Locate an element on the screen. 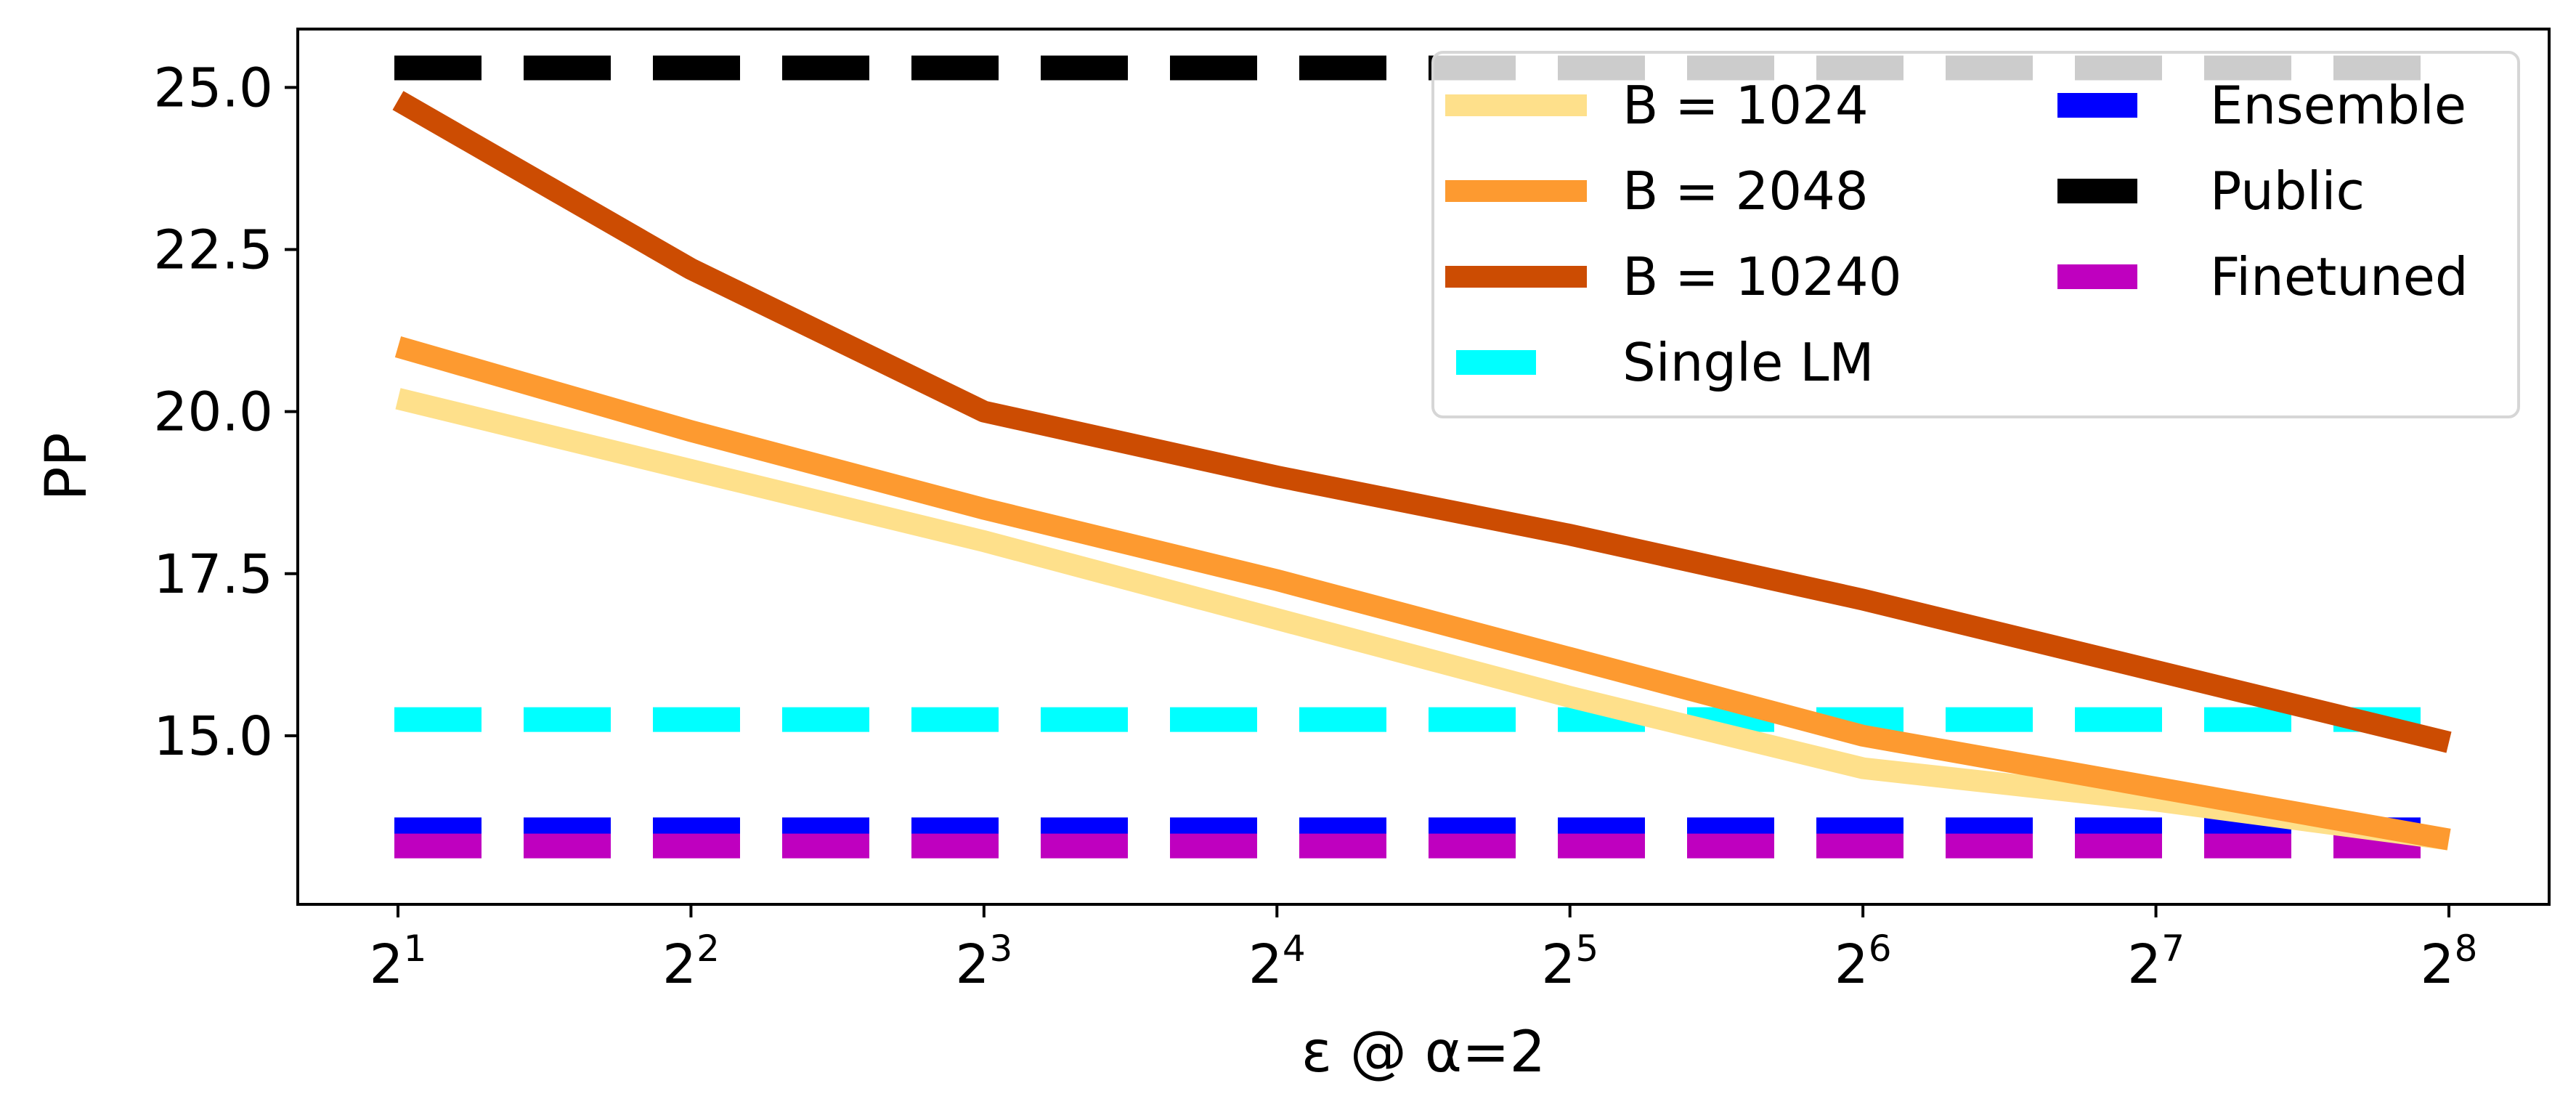 The image size is (2576, 1115). legend-label: Finetuned is located at coordinates (2339, 276).